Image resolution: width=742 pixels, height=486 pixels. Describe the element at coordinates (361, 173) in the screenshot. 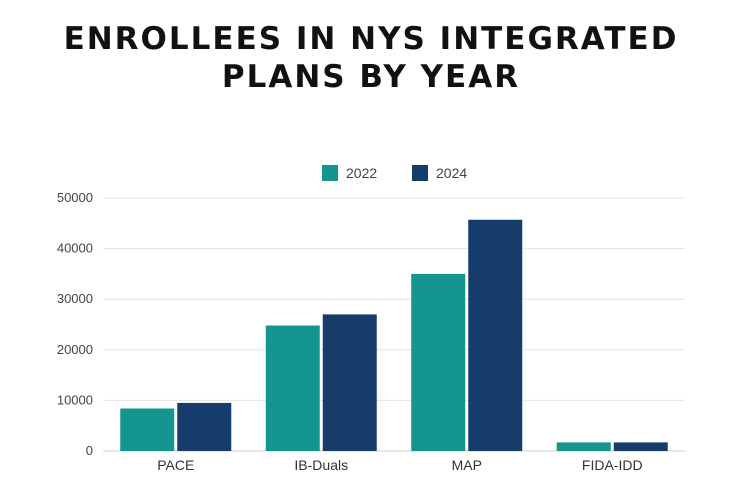

I see `legend-label: 2022` at that location.